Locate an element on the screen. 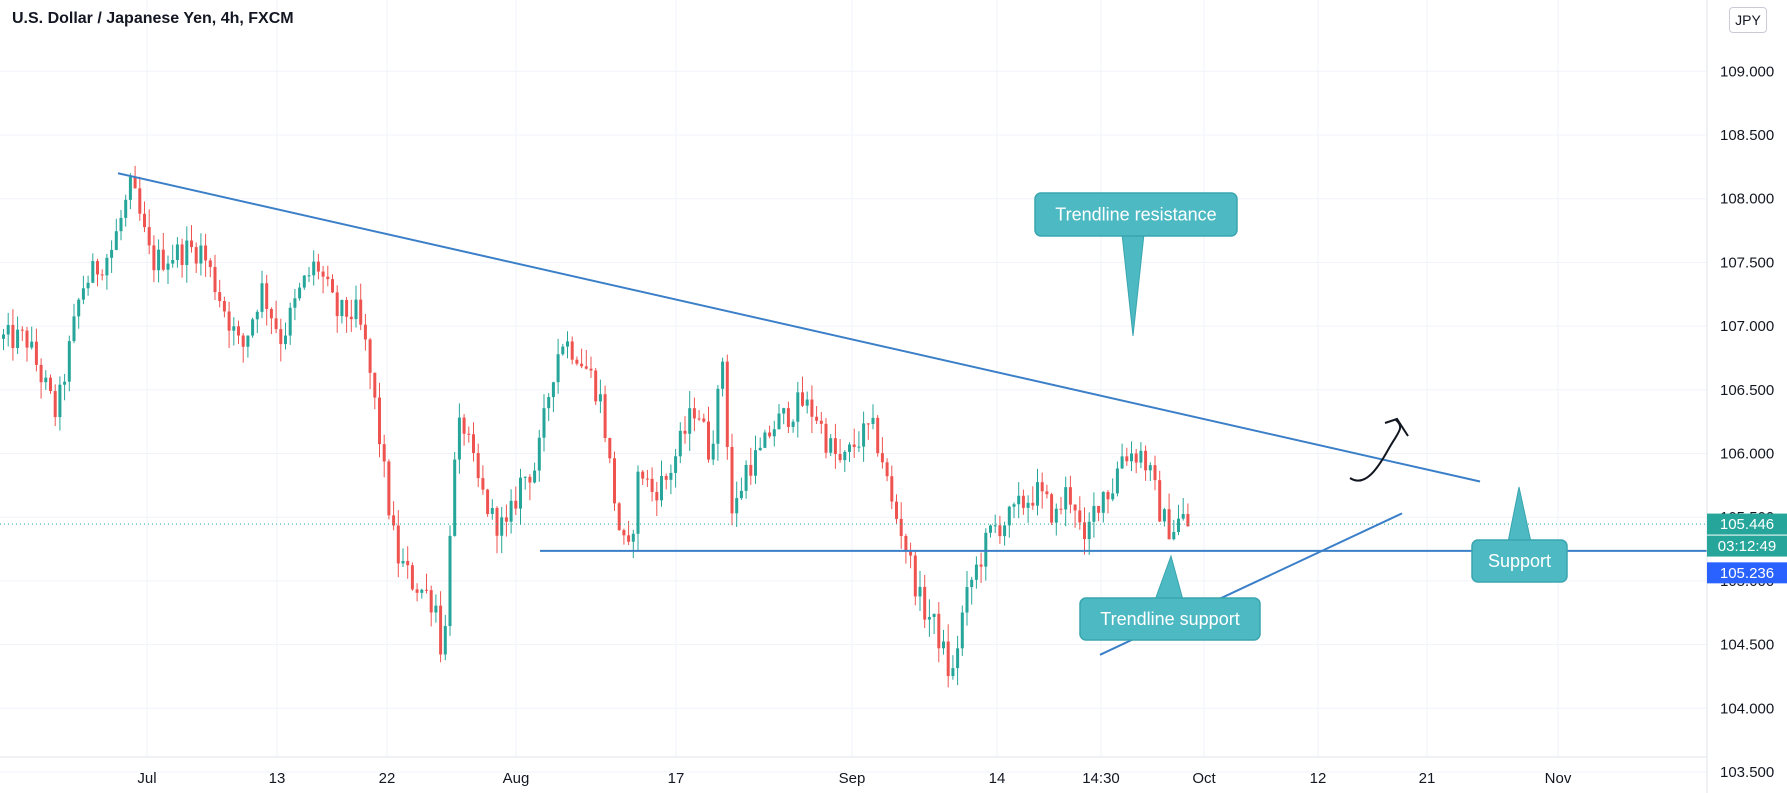 This screenshot has width=1787, height=793. trend-support-callout-pointer is located at coordinates (1169, 577).